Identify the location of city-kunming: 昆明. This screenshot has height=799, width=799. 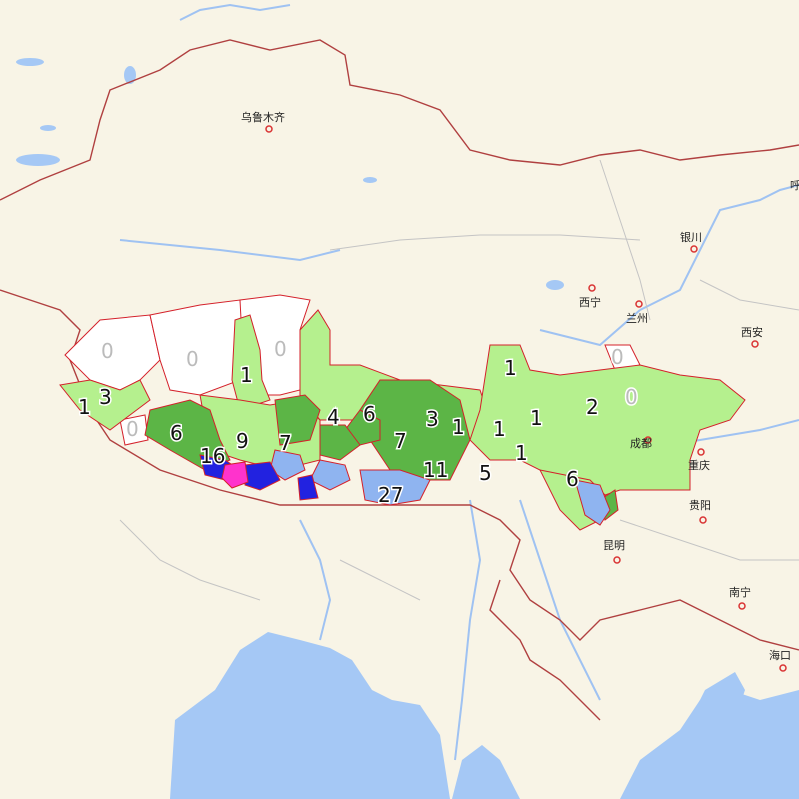
(614, 551).